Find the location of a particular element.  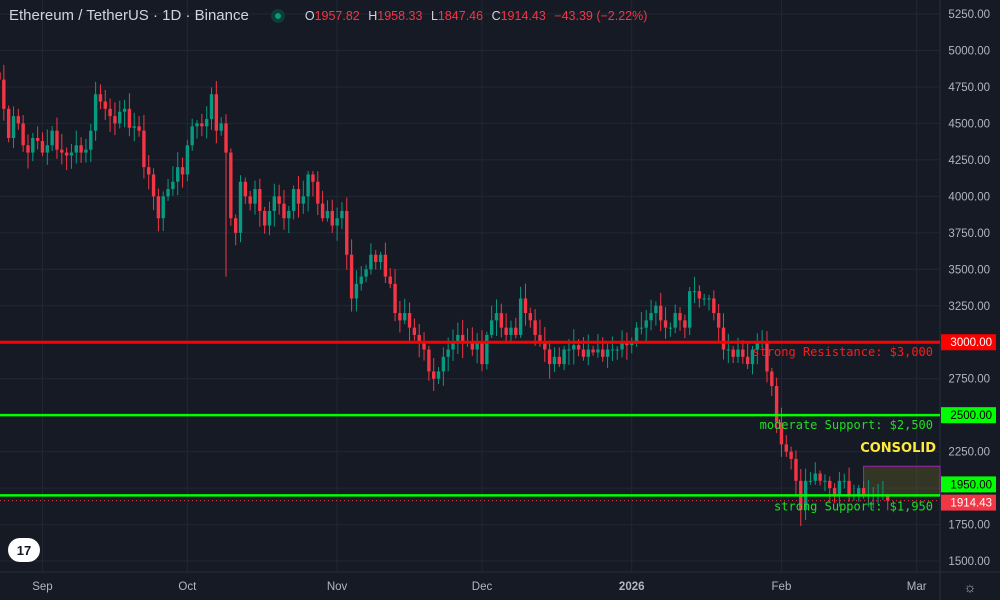

price-tick-label: 1500.00 is located at coordinates (969, 562).